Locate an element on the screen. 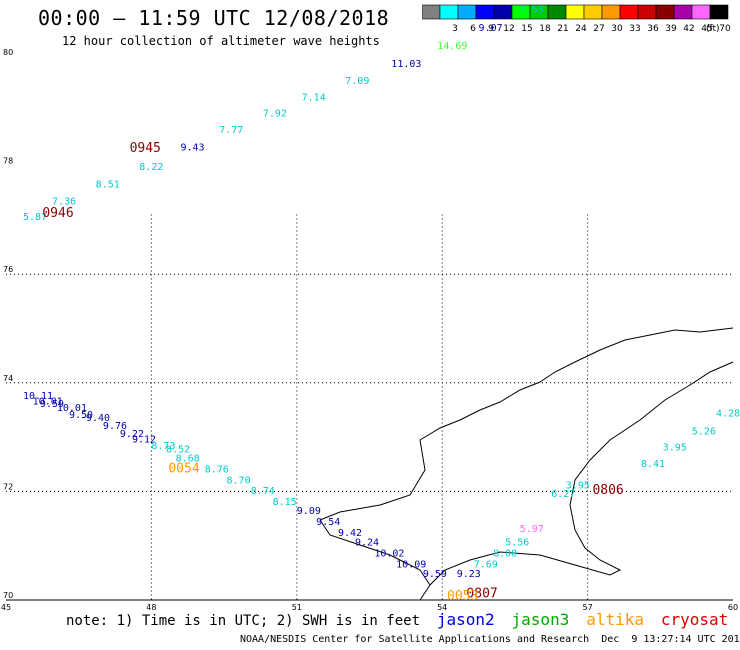 Image resolution: width=740 pixels, height=650 pixels. swh-value: 7.14 is located at coordinates (314, 97).